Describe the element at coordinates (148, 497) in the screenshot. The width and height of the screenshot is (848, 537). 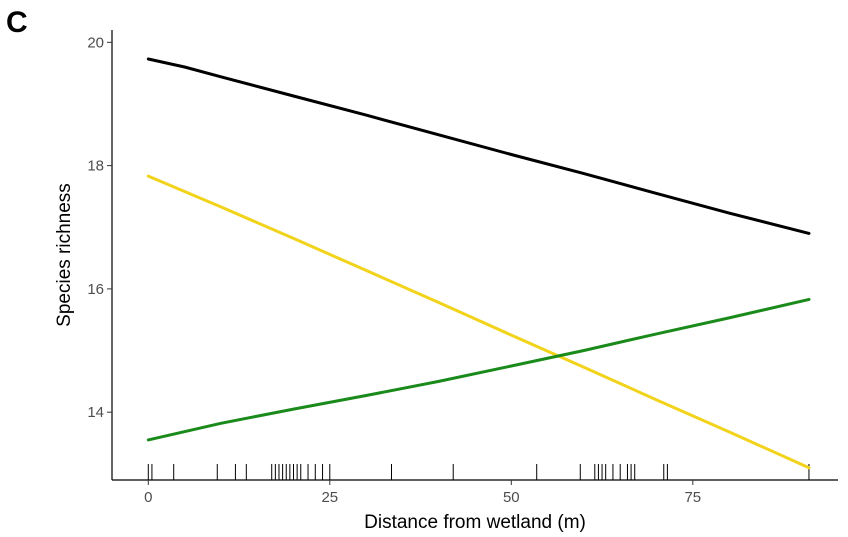
I see `x-tick-label: 0` at that location.